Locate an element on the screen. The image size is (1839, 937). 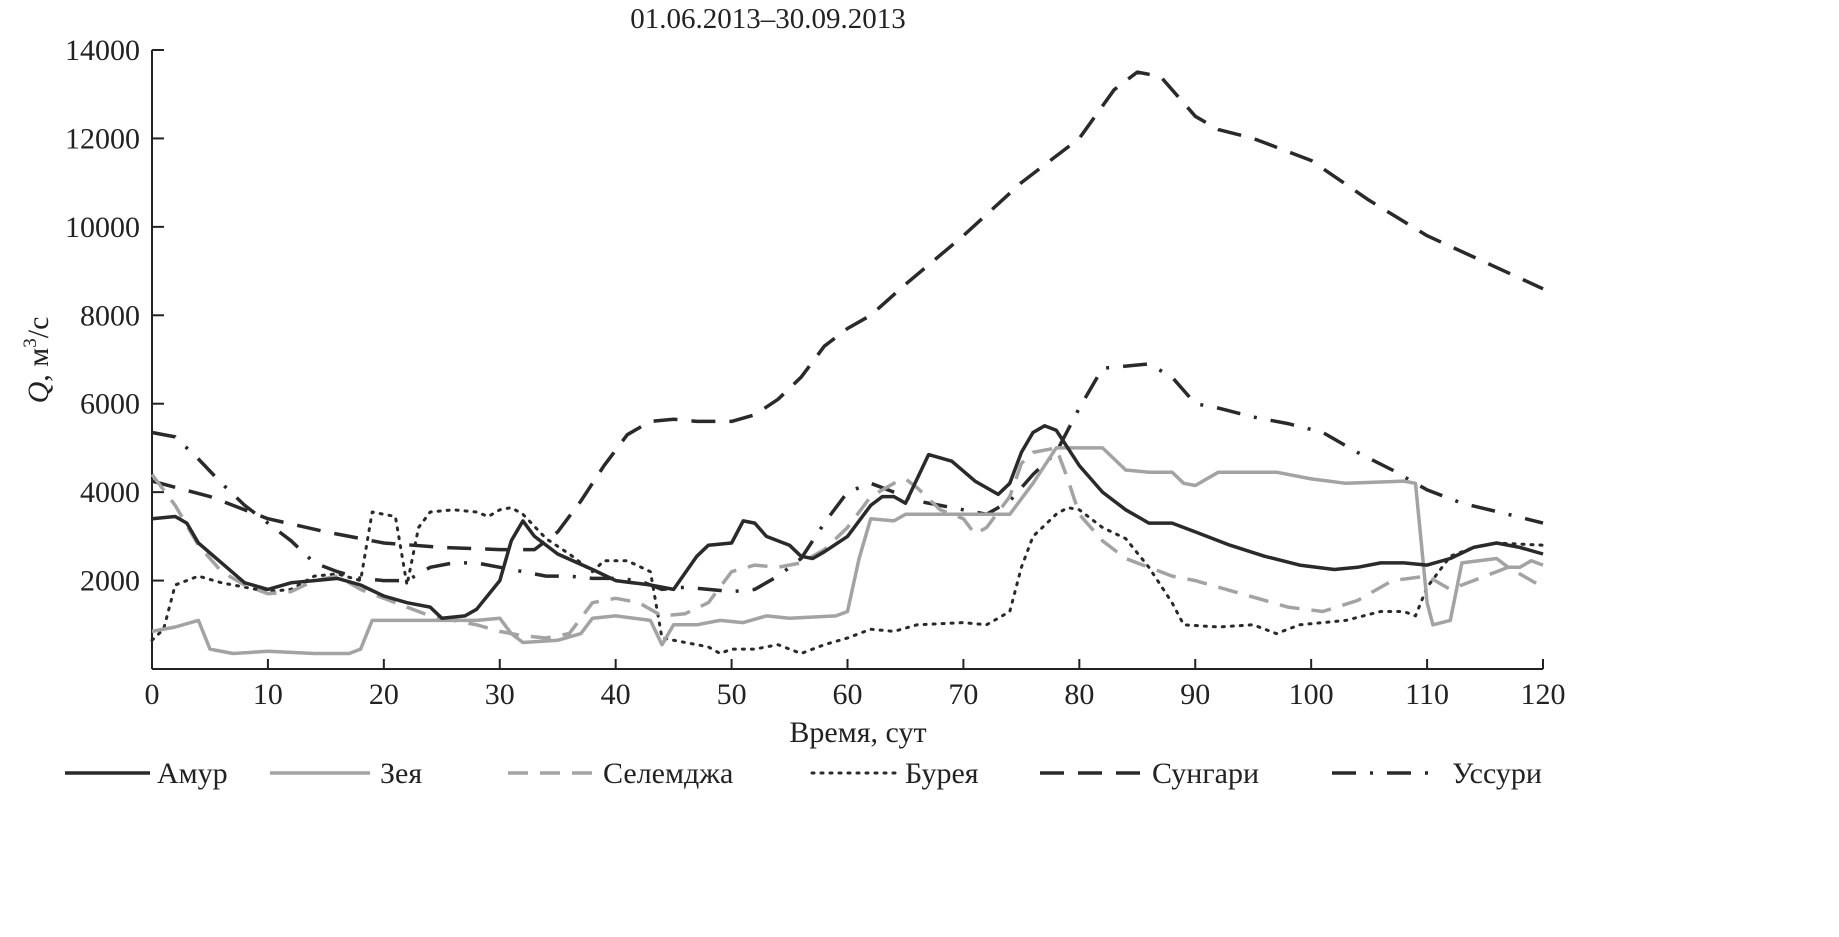
x-tick-label: 50 is located at coordinates (732, 694).